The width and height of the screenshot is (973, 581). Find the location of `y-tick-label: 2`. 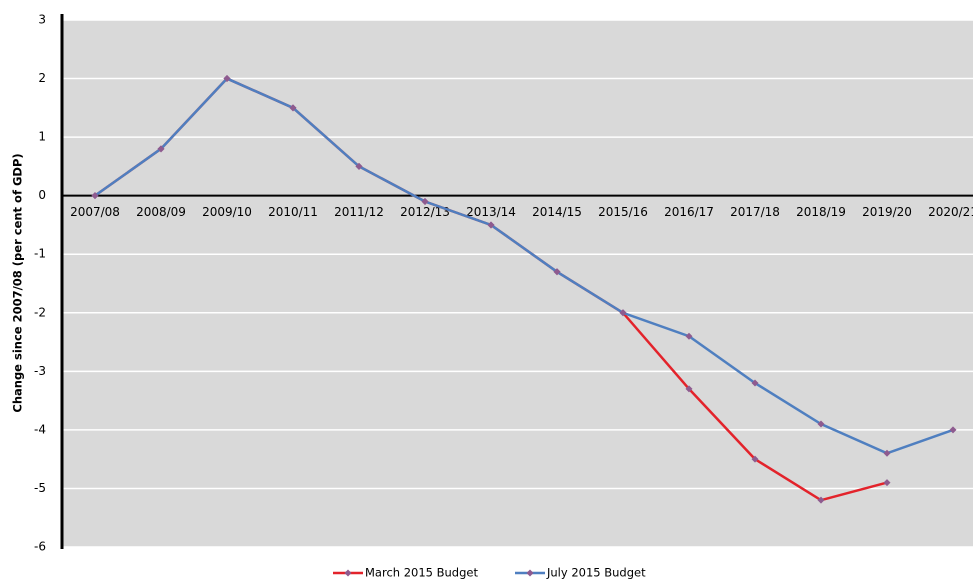

y-tick-label: 2 is located at coordinates (42, 78).